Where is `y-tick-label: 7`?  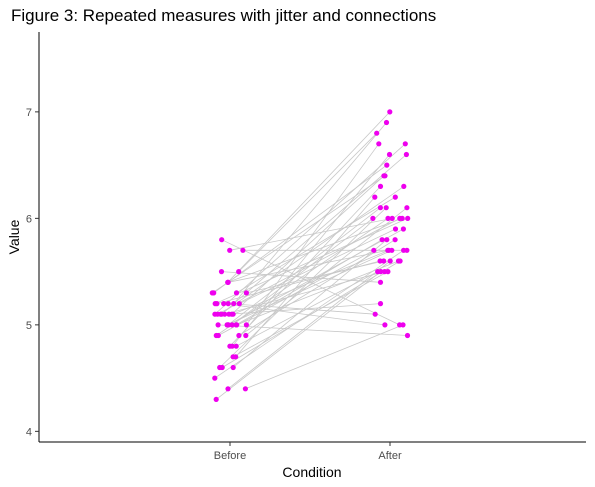
y-tick-label: 7 is located at coordinates (29, 113).